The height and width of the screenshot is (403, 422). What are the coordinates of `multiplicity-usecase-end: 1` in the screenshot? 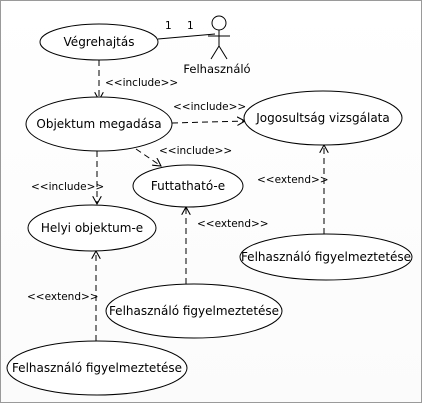 It's located at (168, 26).